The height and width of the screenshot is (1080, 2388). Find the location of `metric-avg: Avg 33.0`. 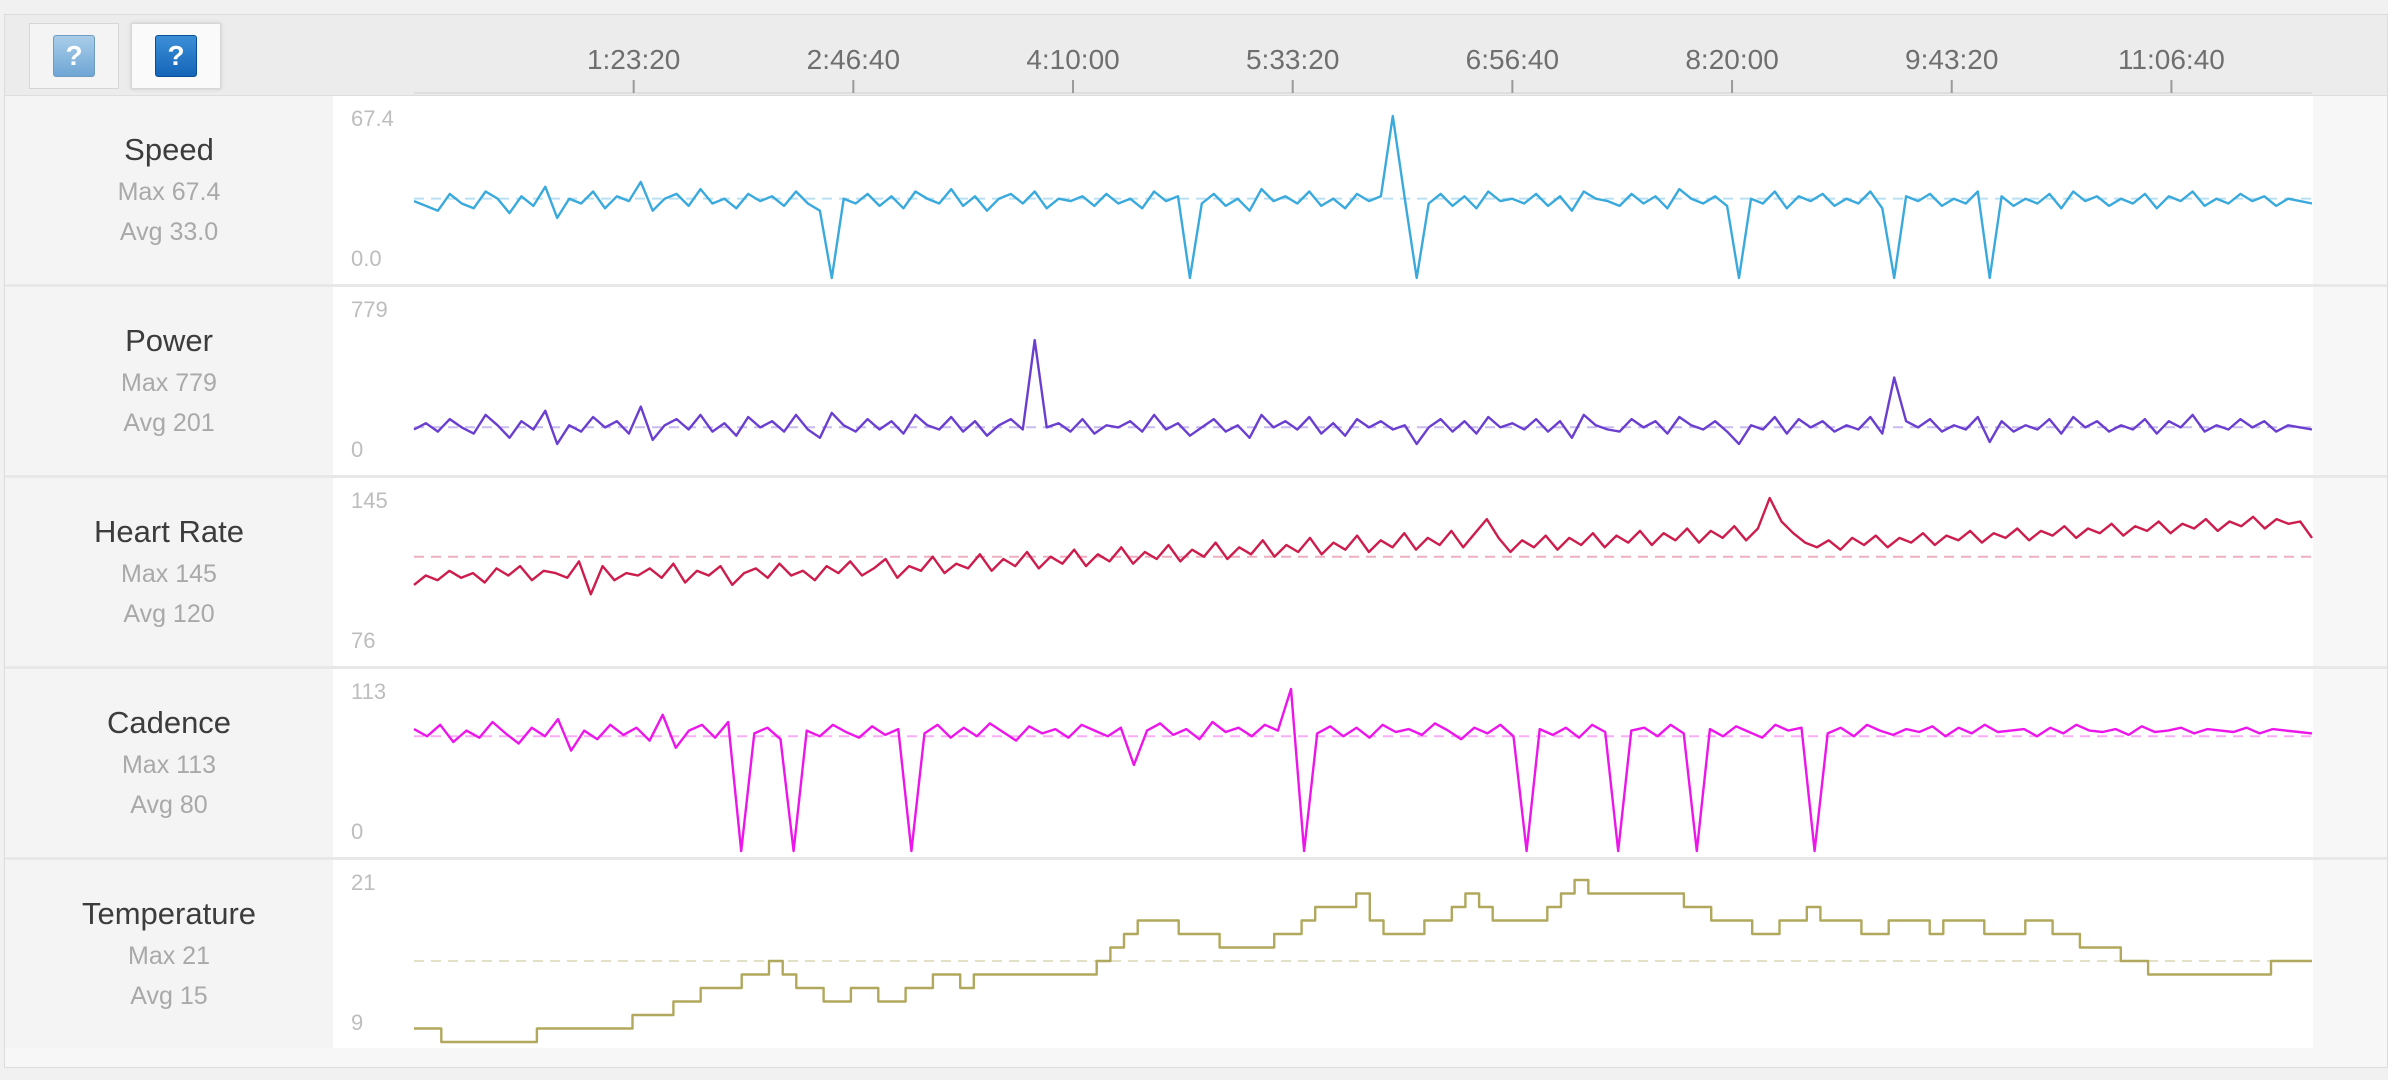

metric-avg: Avg 33.0 is located at coordinates (169, 232).